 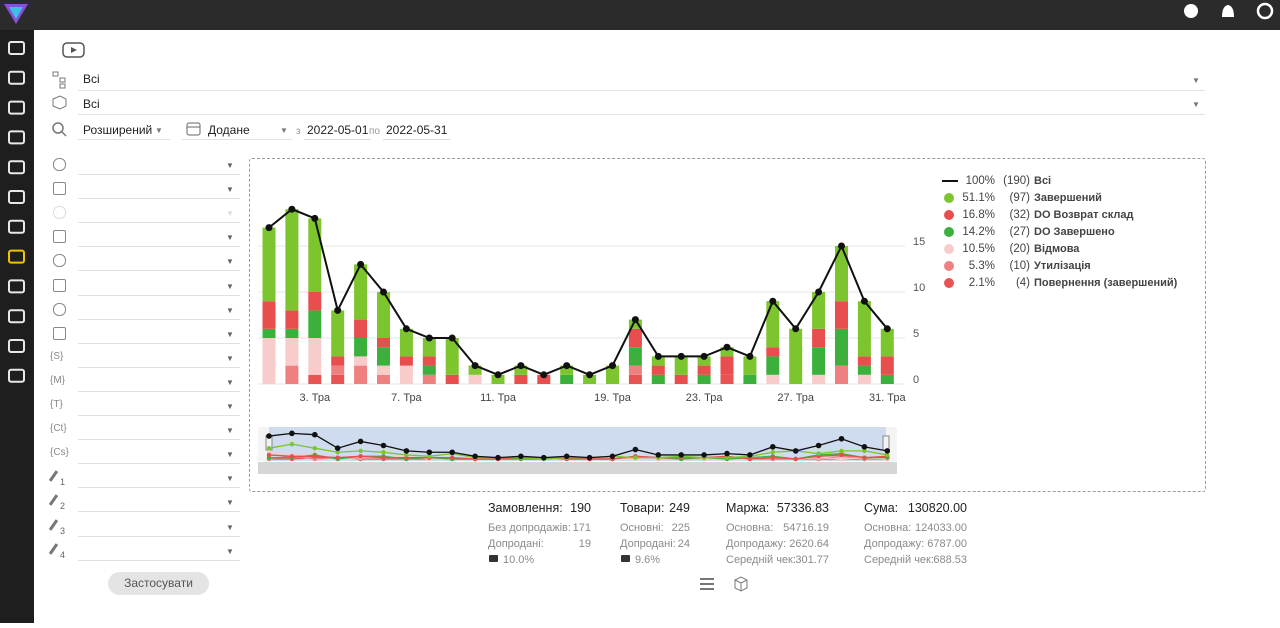 I want to click on legend-name: Повернення (завершений), so click(x=1106, y=283).